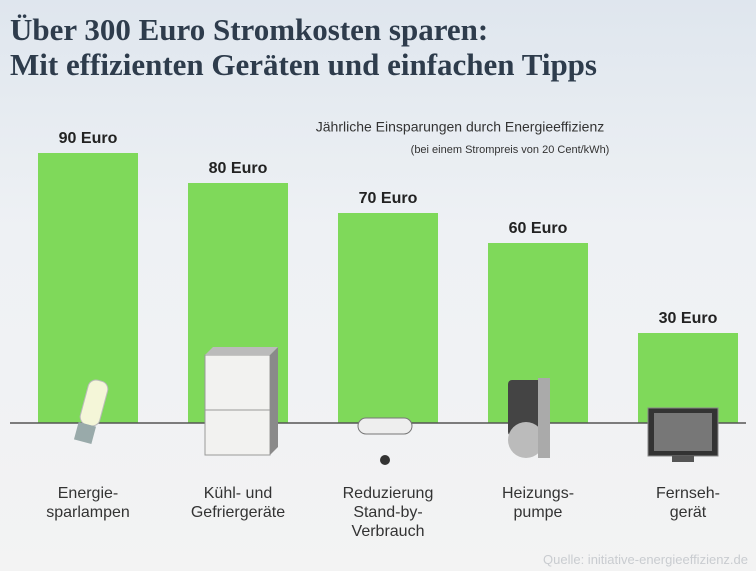 This screenshot has height=571, width=756. What do you see at coordinates (388, 198) in the screenshot?
I see `value-label: 70 Euro` at bounding box center [388, 198].